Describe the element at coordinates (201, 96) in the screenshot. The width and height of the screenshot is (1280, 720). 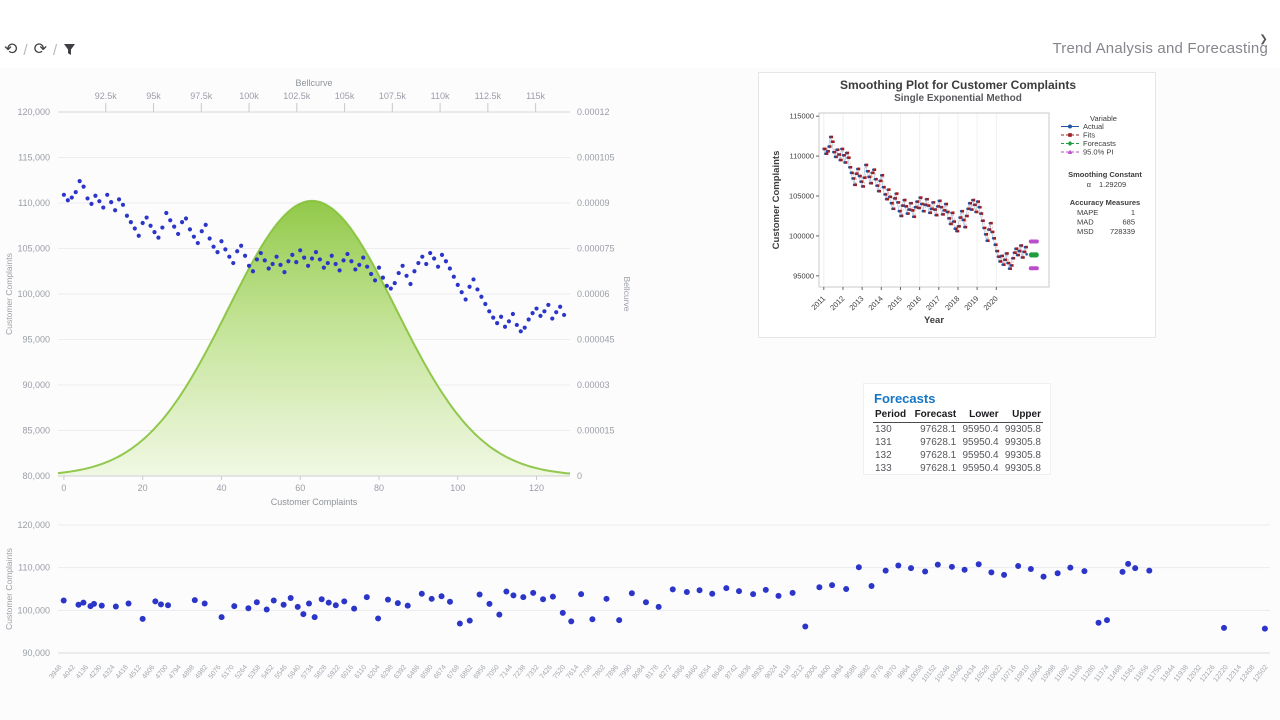
I see `svg-text: 97.5k` at that location.